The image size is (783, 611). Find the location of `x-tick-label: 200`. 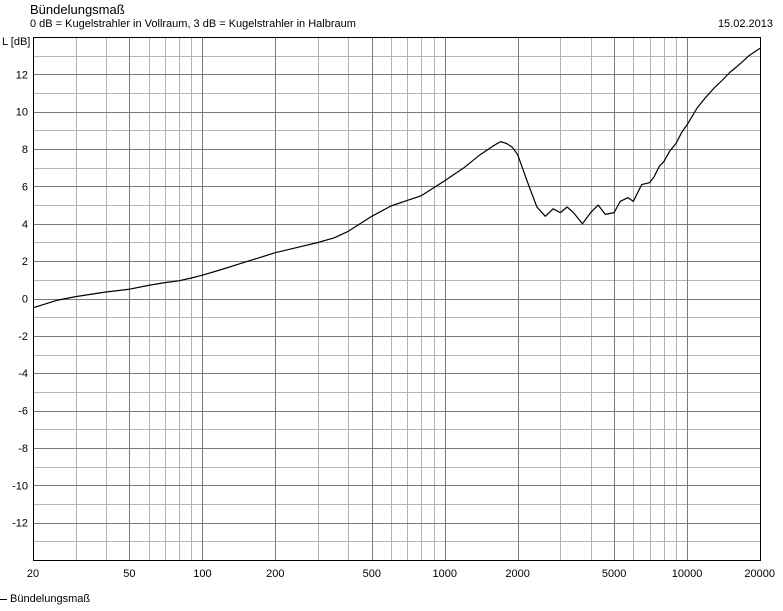

x-tick-label: 200 is located at coordinates (275, 574).